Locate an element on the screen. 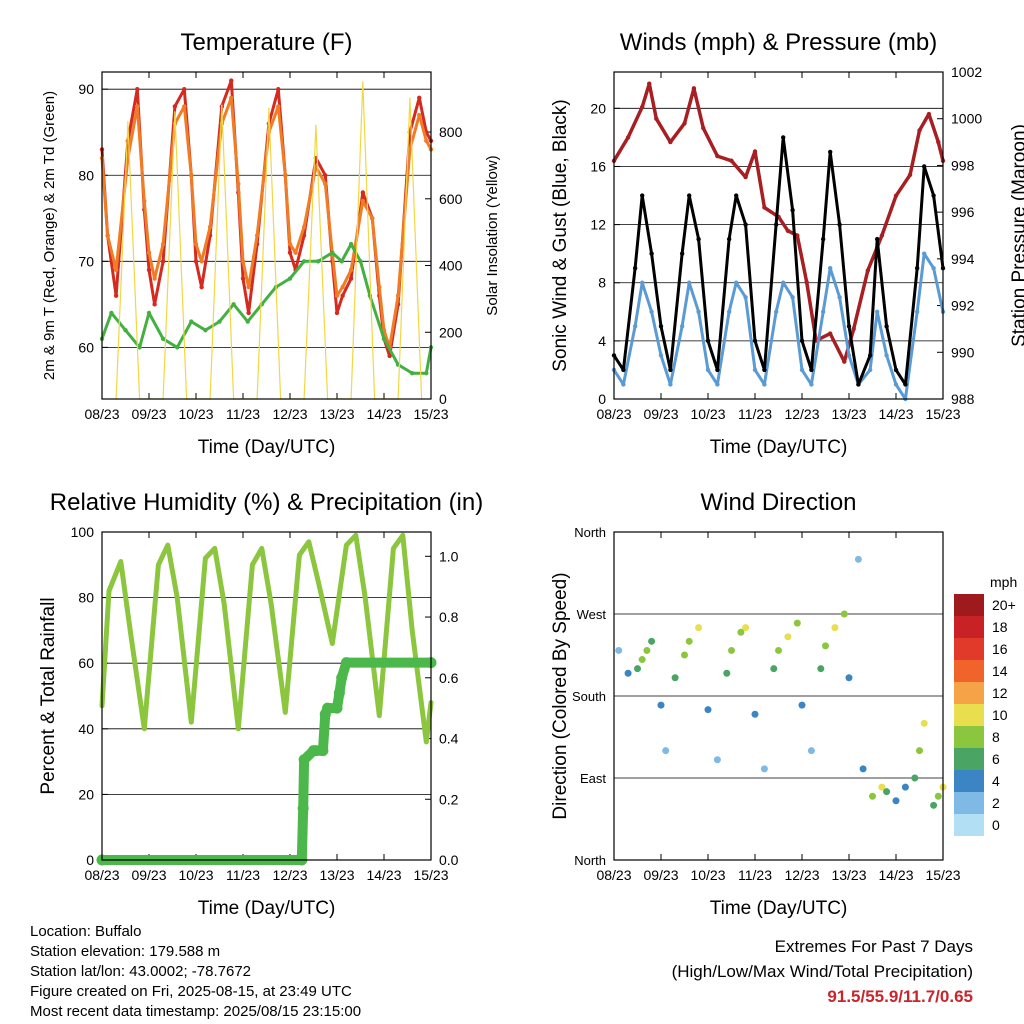 The image size is (1024, 1024). y2-tick-label: 1000 is located at coordinates (966, 119).